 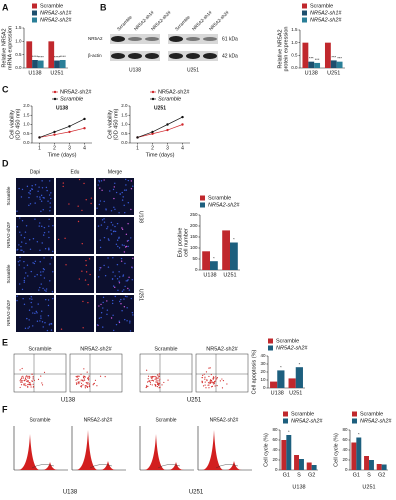 What do you see at coordinates (292, 348) in the screenshot?
I see `legend-label: NR5A2-sh2#` at bounding box center [292, 348].